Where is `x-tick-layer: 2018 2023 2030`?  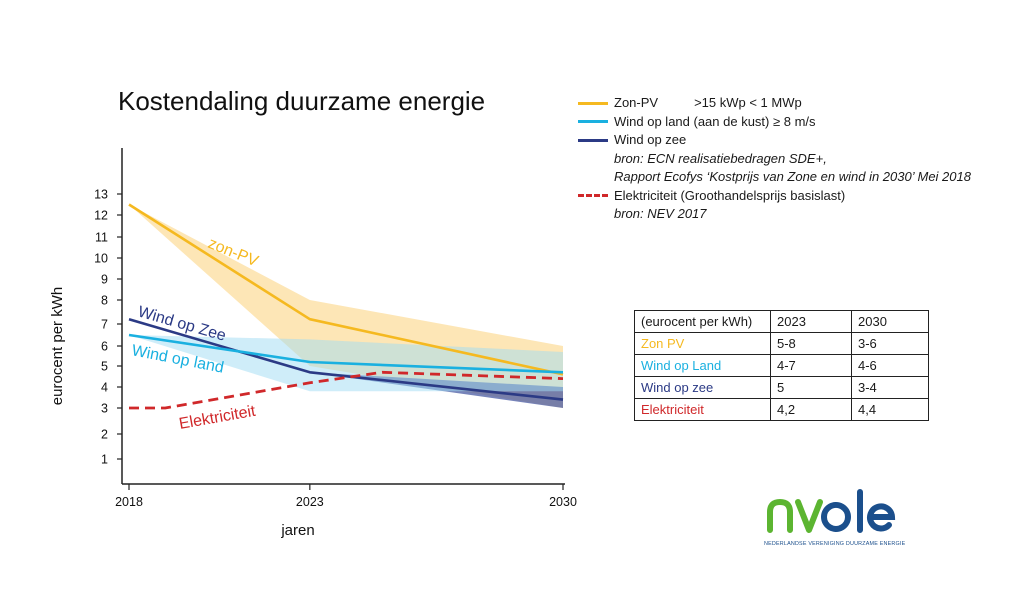
x-tick-layer: 2018 2023 2030 is located at coordinates (346, 496).